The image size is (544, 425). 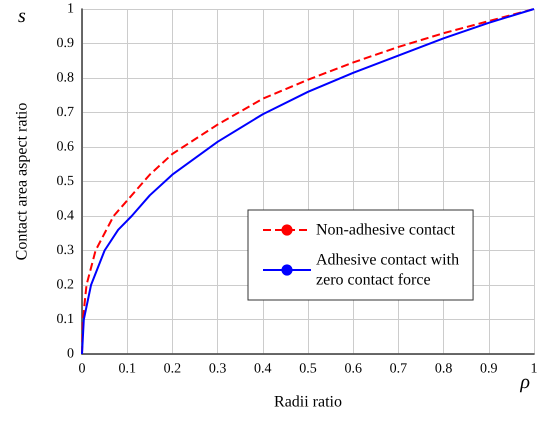 What do you see at coordinates (386, 230) in the screenshot?
I see `legend-label: Non-adhesive contact` at bounding box center [386, 230].